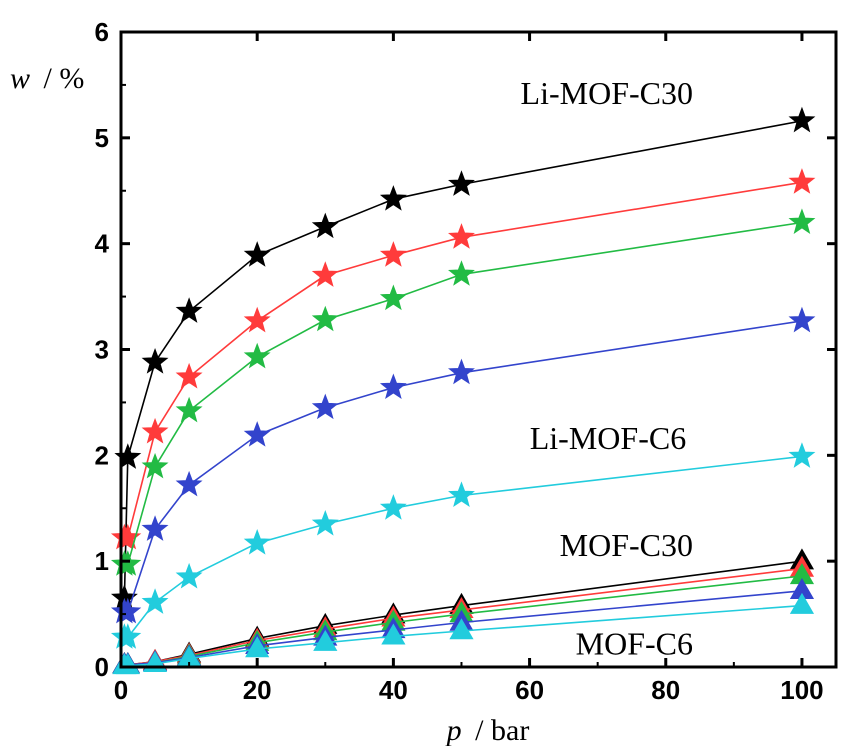 The height and width of the screenshot is (746, 857). Describe the element at coordinates (607, 93) in the screenshot. I see `series-annotation: Li-MOF-C30` at that location.